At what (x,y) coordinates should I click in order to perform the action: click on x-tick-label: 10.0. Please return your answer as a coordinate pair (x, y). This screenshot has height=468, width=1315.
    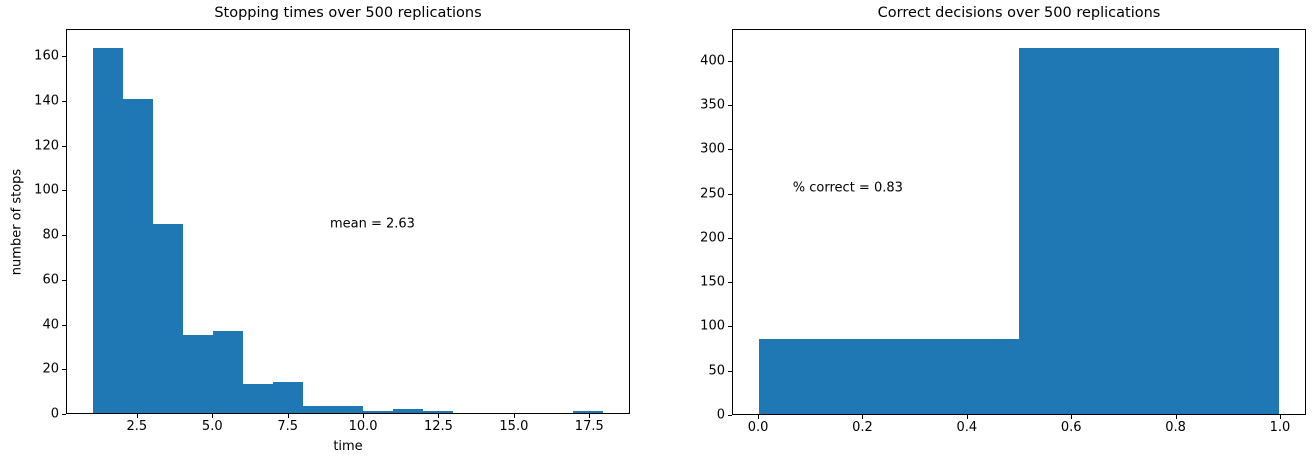
    Looking at the image, I should click on (363, 426).